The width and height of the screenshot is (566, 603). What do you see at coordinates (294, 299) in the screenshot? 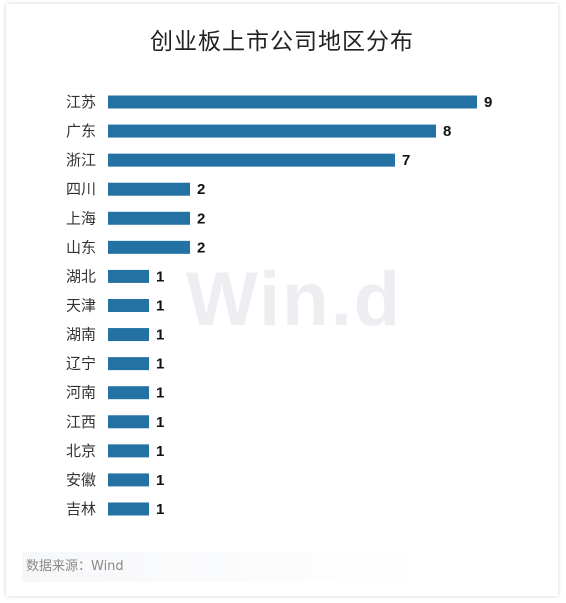
I see `wind-watermark: Win.d` at bounding box center [294, 299].